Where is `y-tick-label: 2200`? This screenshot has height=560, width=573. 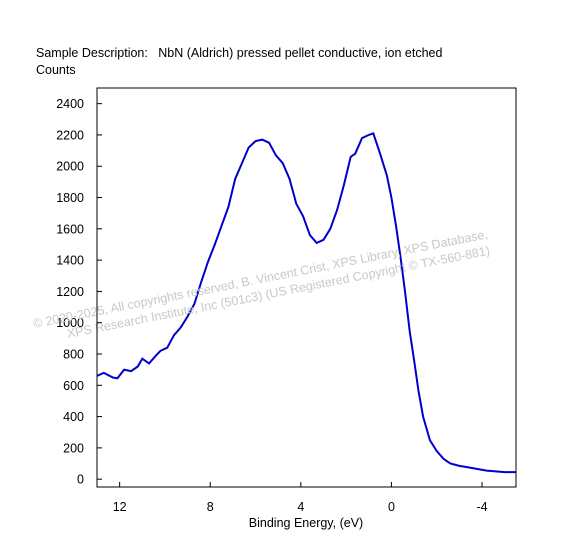
y-tick-label: 2200 is located at coordinates (70, 135).